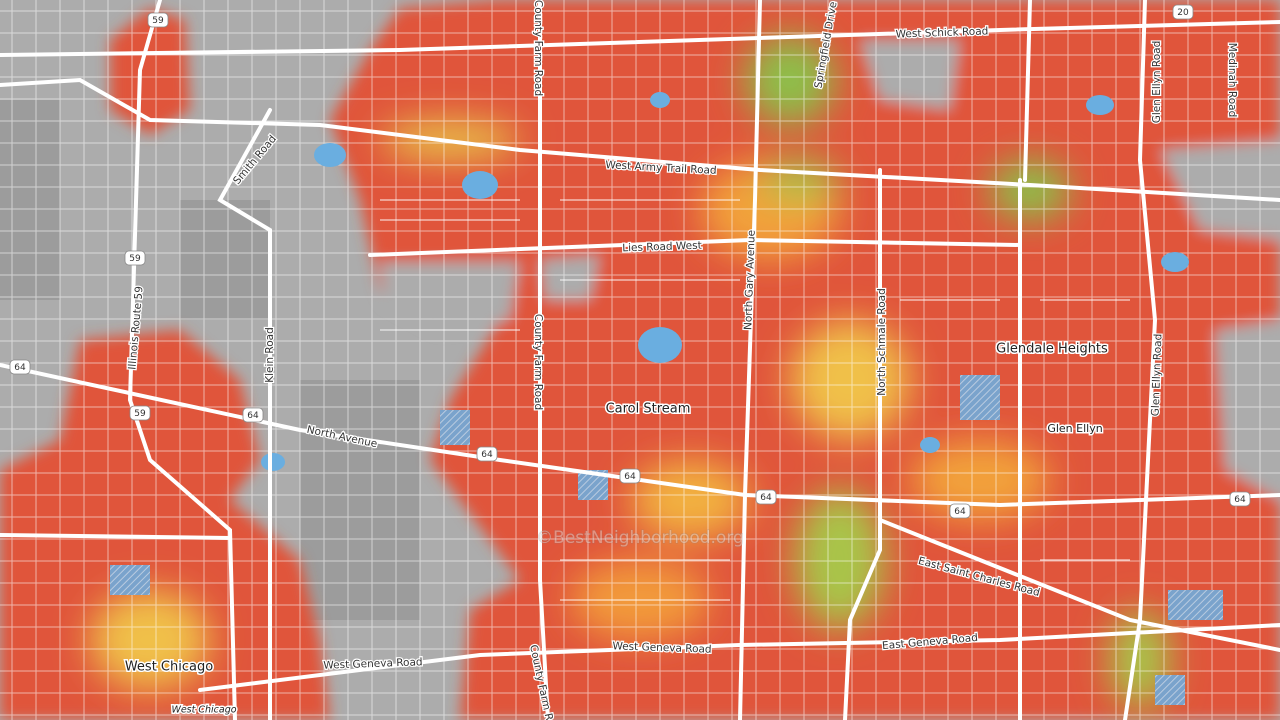  Describe the element at coordinates (1074, 428) in the screenshot. I see `place-label: Glen Ellyn` at that location.